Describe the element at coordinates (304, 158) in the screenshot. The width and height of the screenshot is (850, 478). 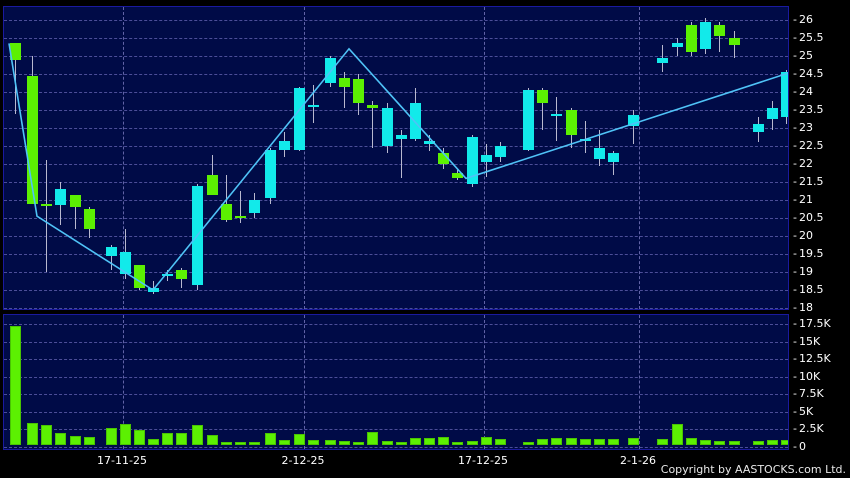
I see `date-gridline` at that location.